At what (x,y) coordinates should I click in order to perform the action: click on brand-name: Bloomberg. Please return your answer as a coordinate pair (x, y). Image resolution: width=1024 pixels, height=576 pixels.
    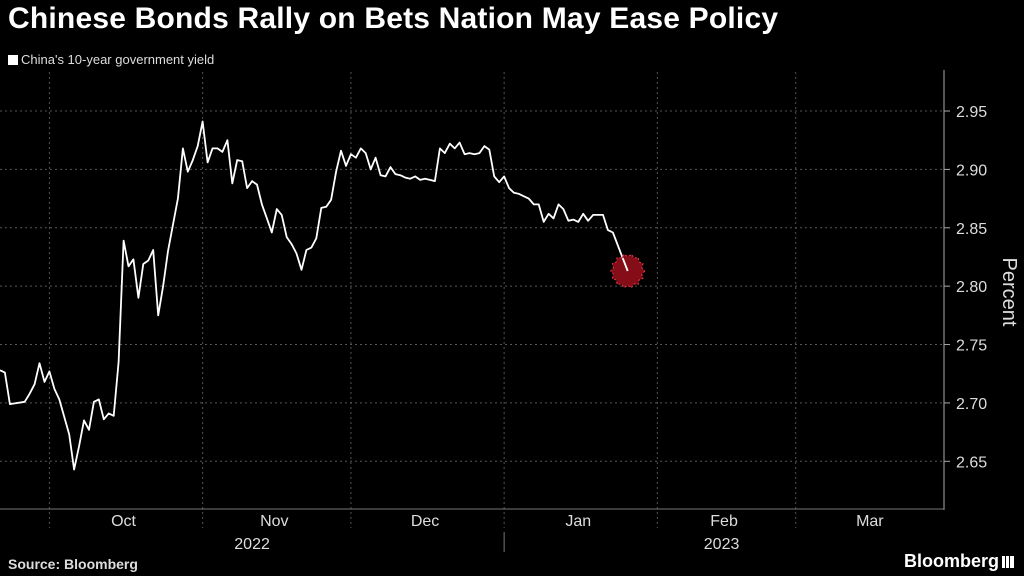
    Looking at the image, I should click on (951, 561).